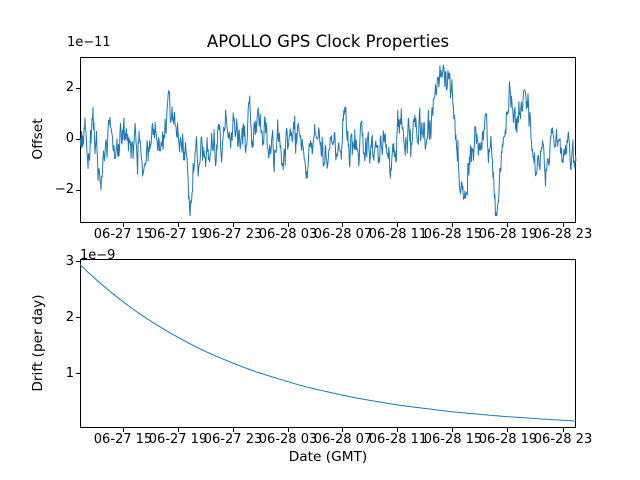 The height and width of the screenshot is (480, 640). Describe the element at coordinates (98, 255) in the screenshot. I see `drift-scale-text: 1e−9` at that location.